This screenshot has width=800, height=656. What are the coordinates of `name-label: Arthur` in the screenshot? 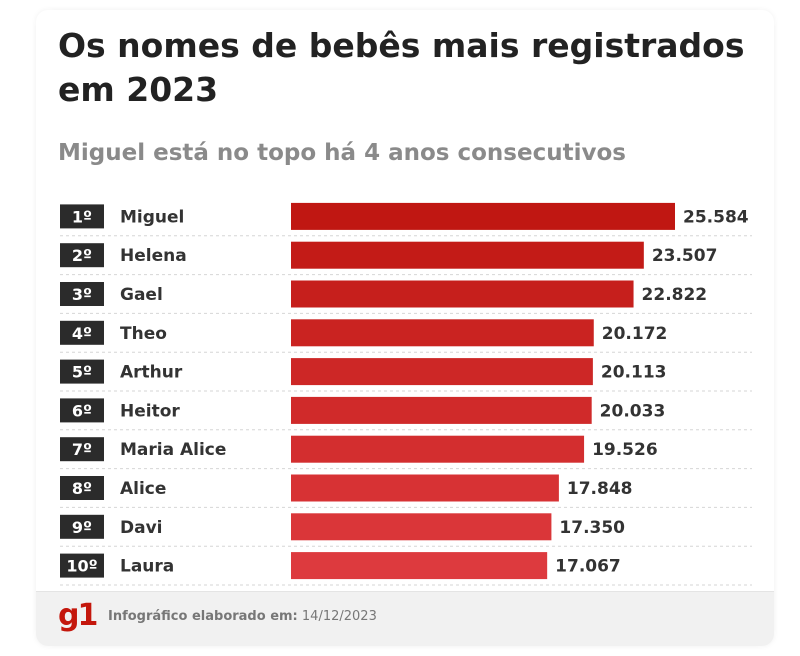 It's located at (151, 373).